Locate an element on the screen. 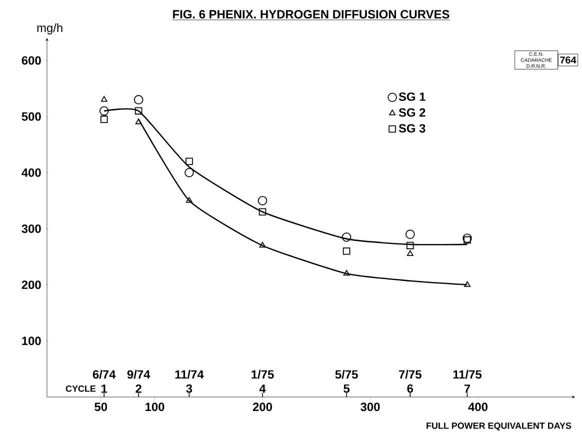  x-tick-label: 100 is located at coordinates (155, 407).